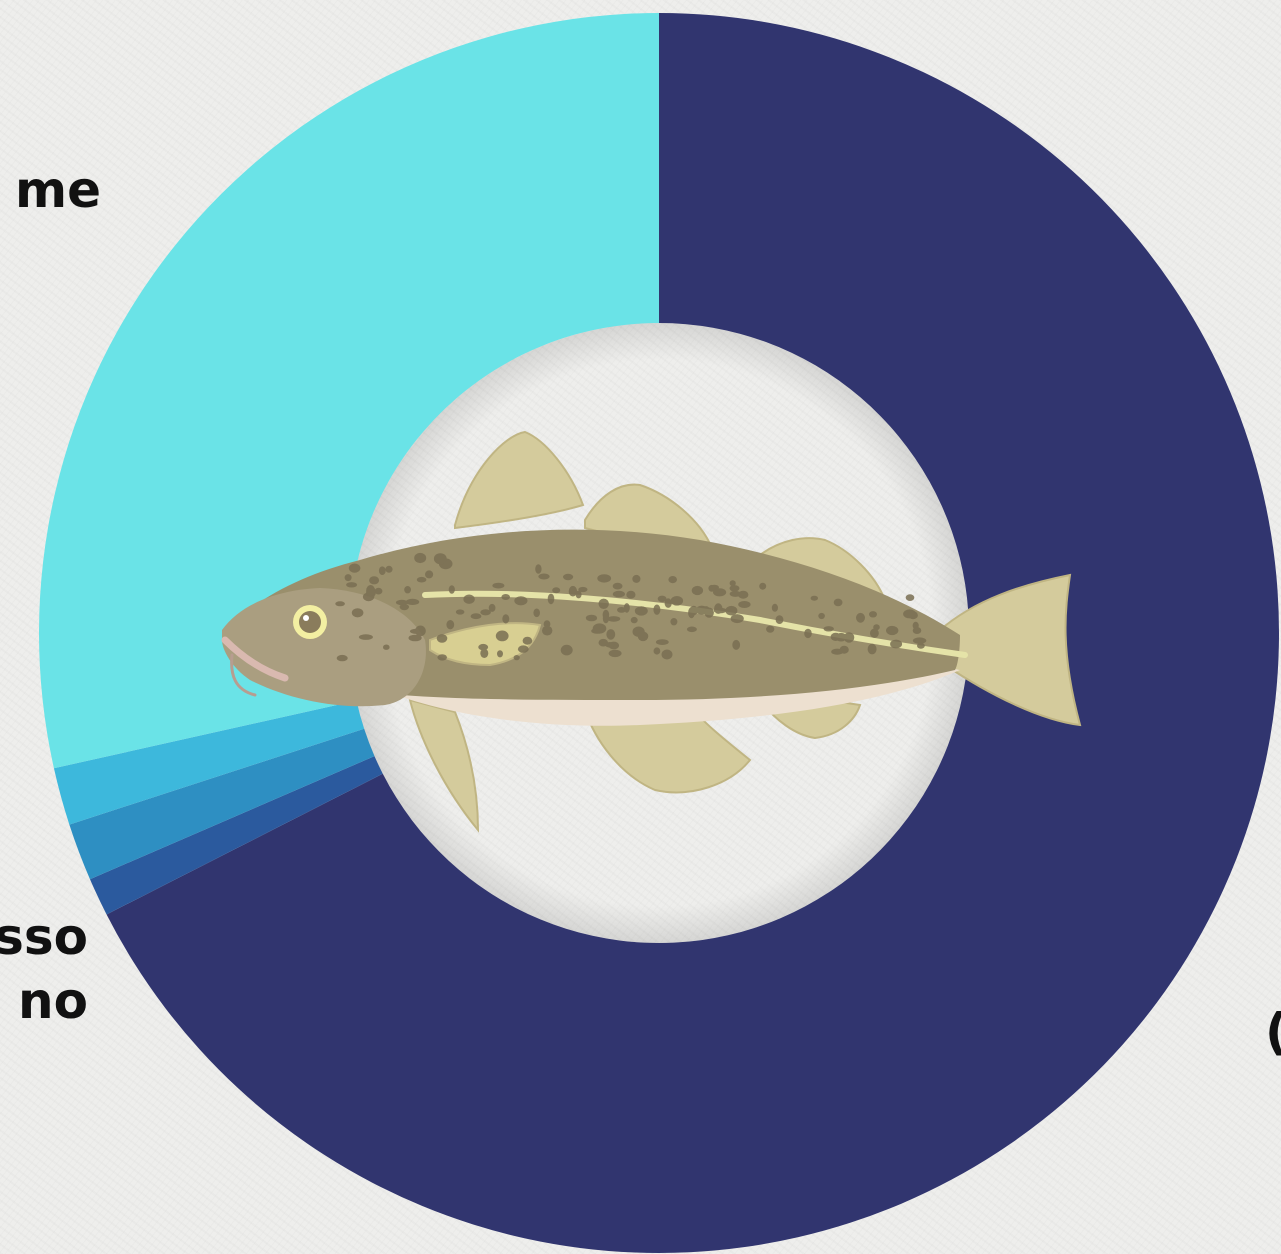  What do you see at coordinates (44, 937) in the screenshot?
I see `slice-label-1-line-0: sso` at bounding box center [44, 937].